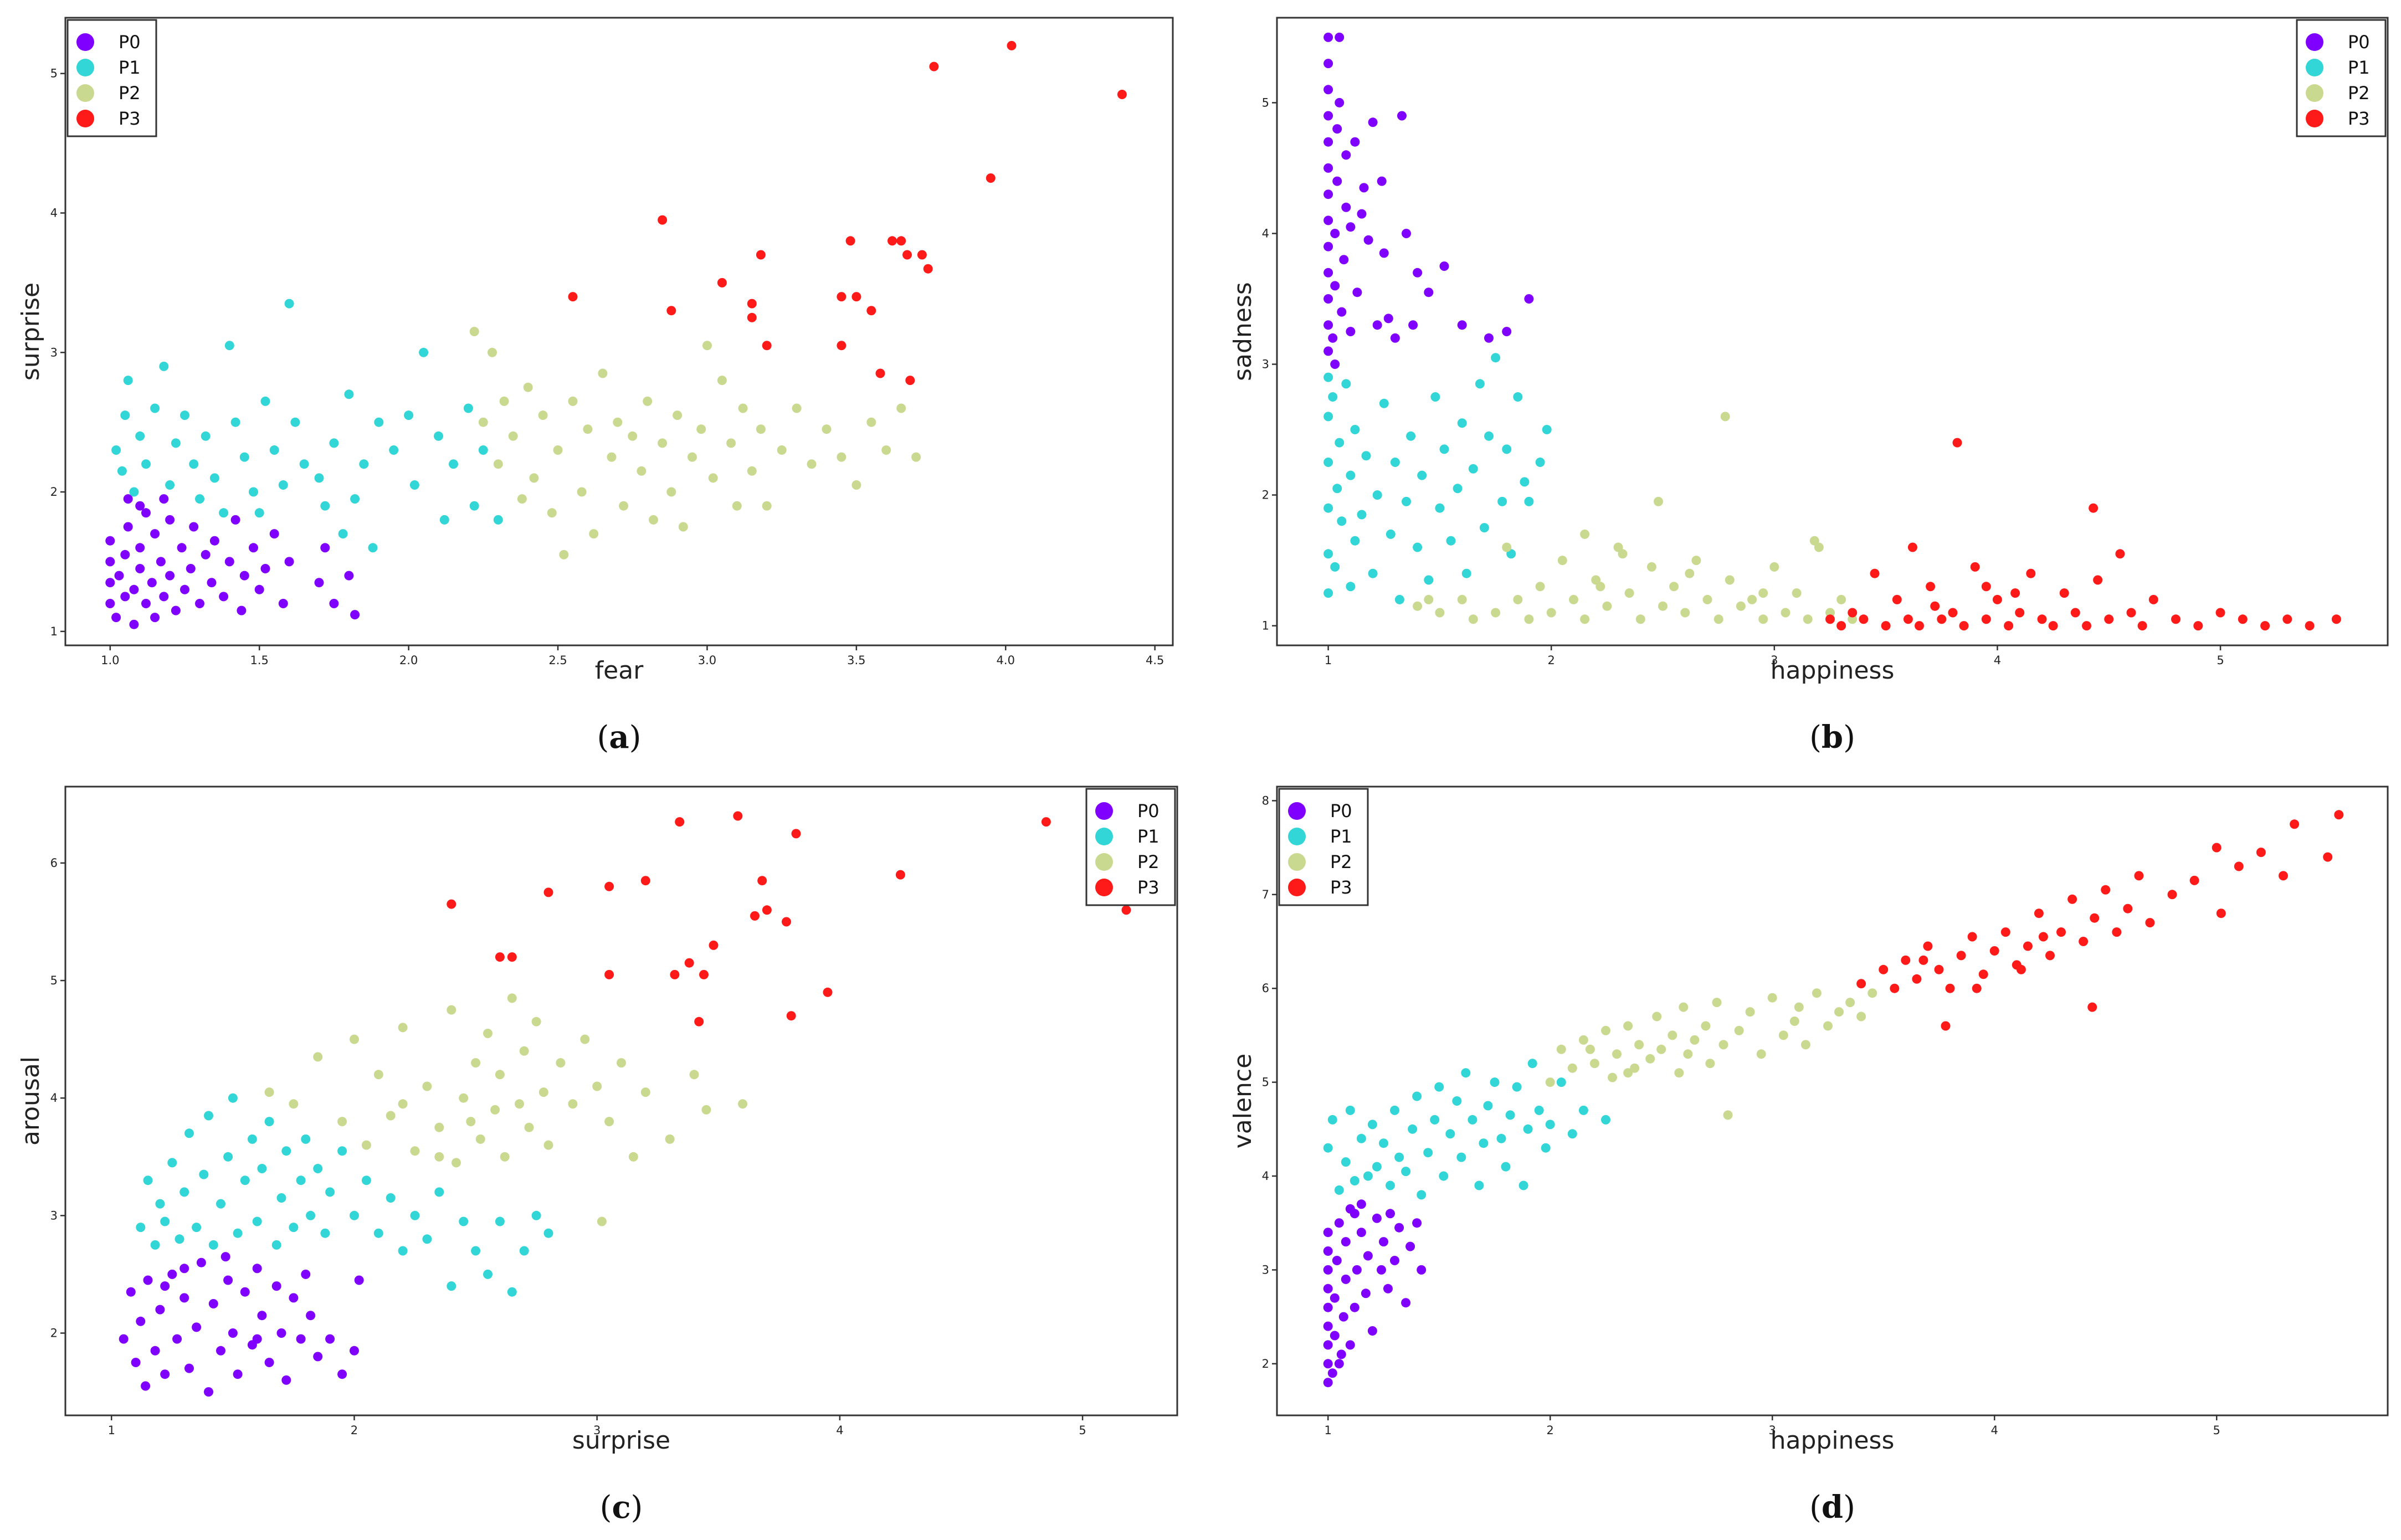 The image size is (2401, 1540). What do you see at coordinates (1341, 861) in the screenshot?
I see `legend-label-p2: P2` at bounding box center [1341, 861].